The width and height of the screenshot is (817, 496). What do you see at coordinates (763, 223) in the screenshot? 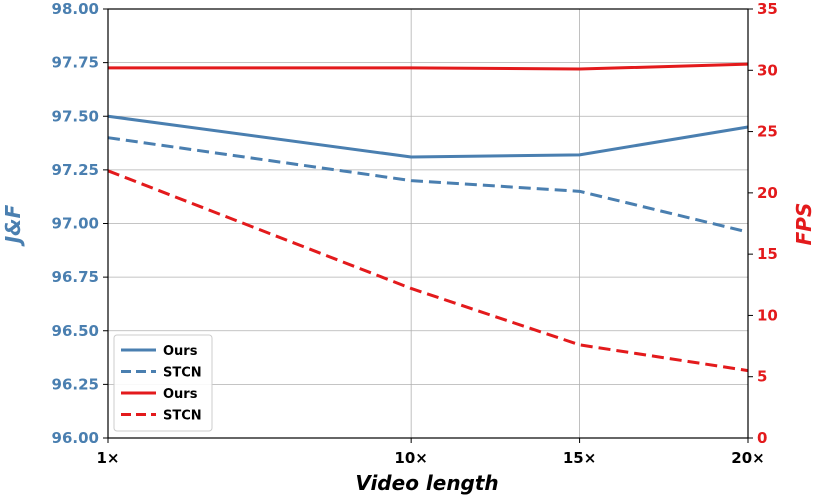
I see `right-axis-ticks: 0 5 10 15 20 25 30 35` at bounding box center [763, 223].